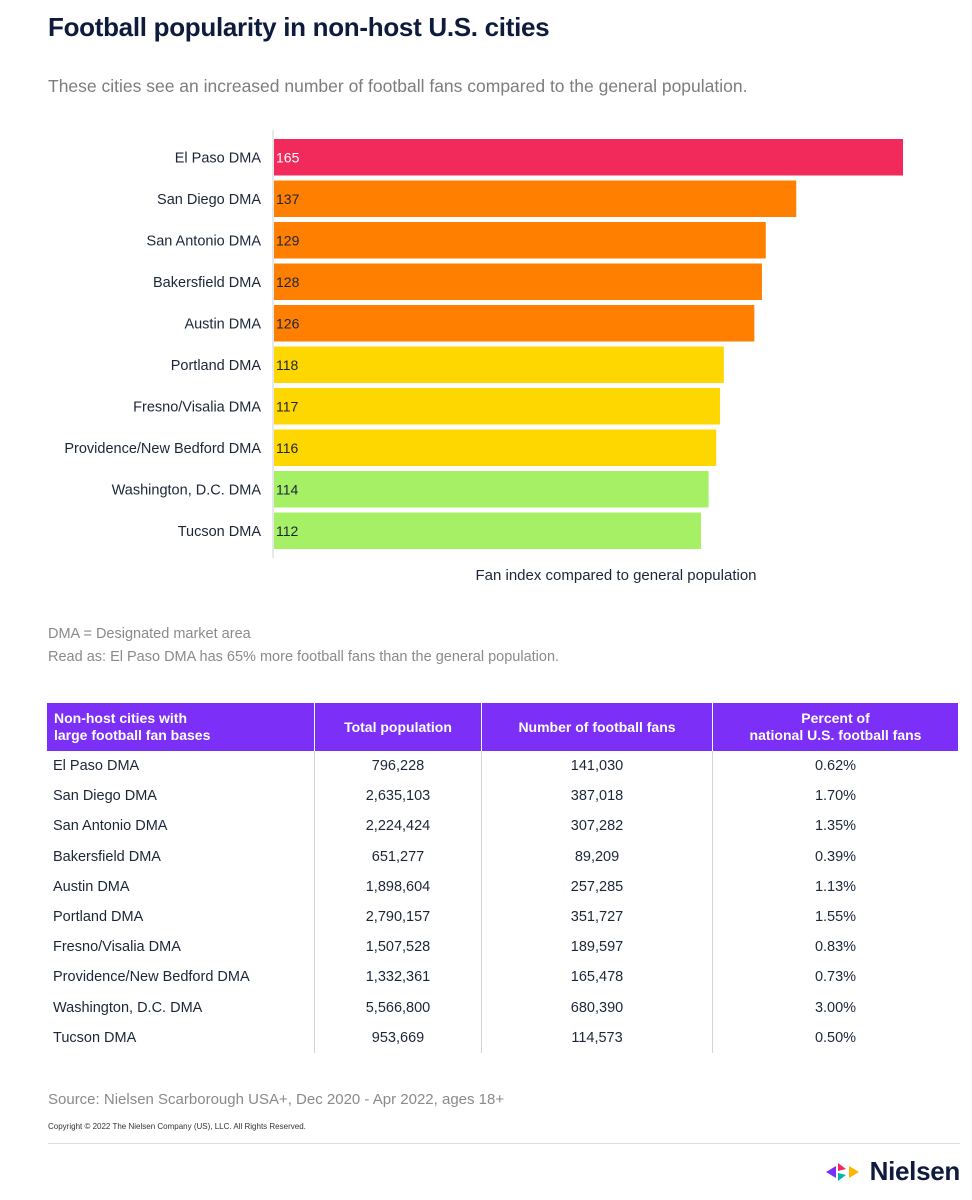 The width and height of the screenshot is (972, 1200). I want to click on cell-percent: 0.39%, so click(835, 856).